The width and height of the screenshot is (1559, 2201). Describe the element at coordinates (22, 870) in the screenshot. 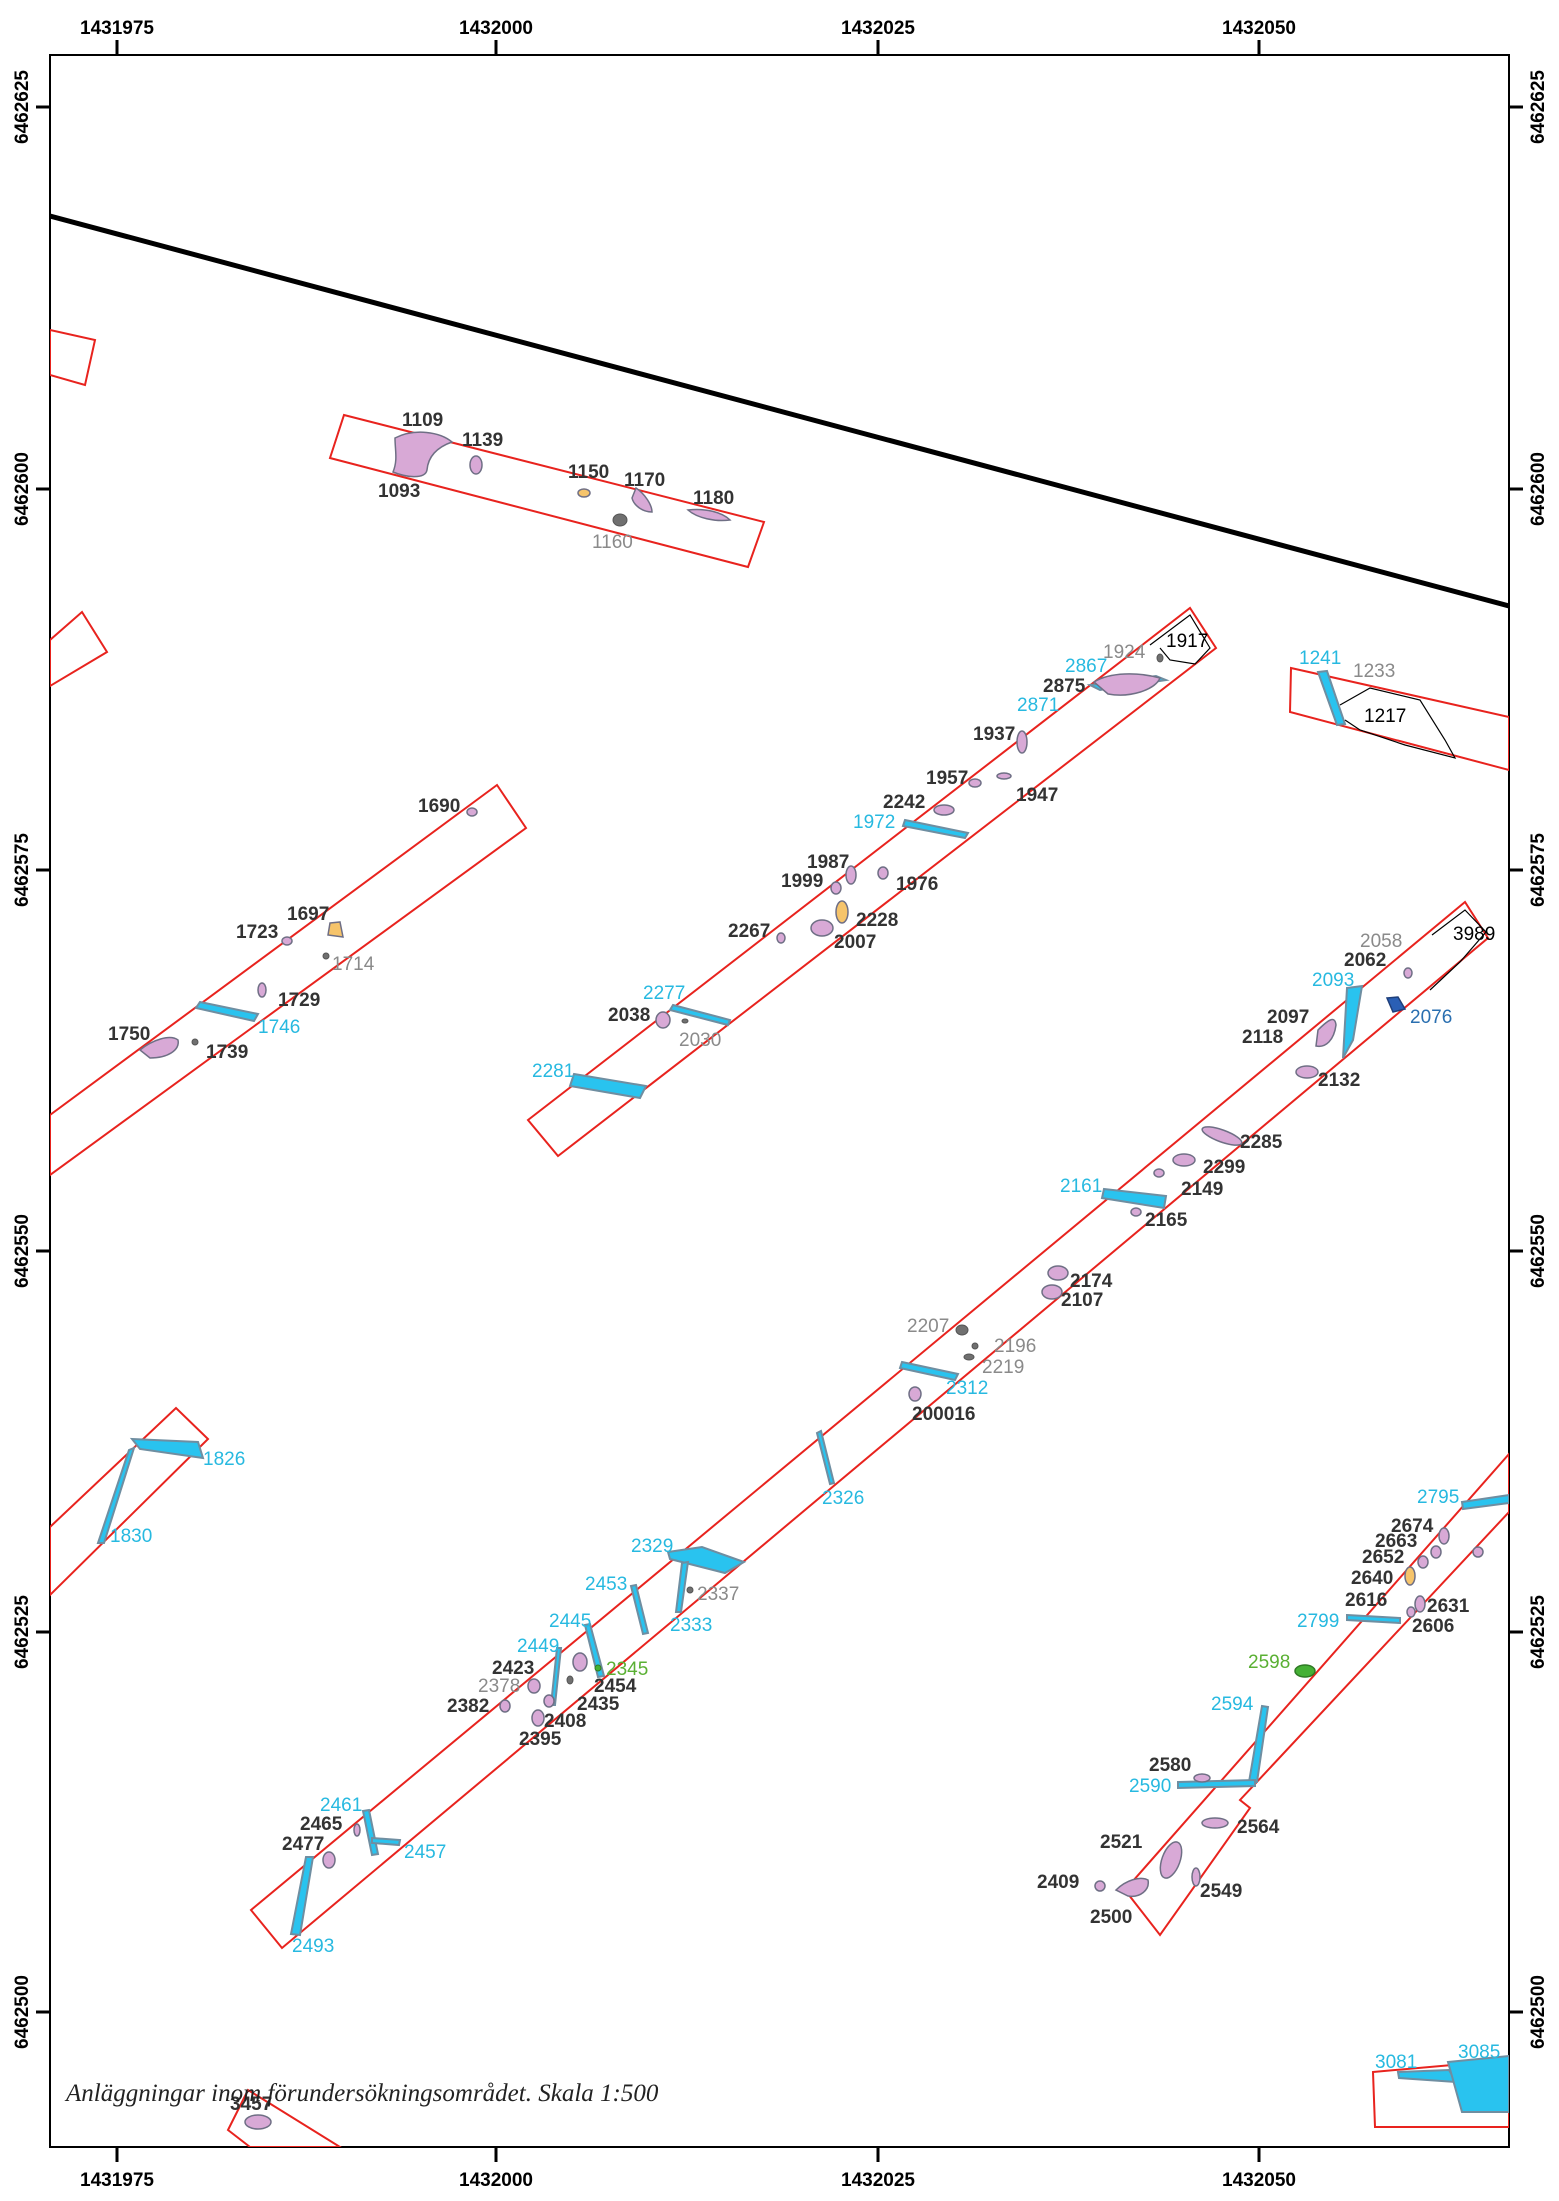

I see `y-label-left-2: 6462575` at that location.